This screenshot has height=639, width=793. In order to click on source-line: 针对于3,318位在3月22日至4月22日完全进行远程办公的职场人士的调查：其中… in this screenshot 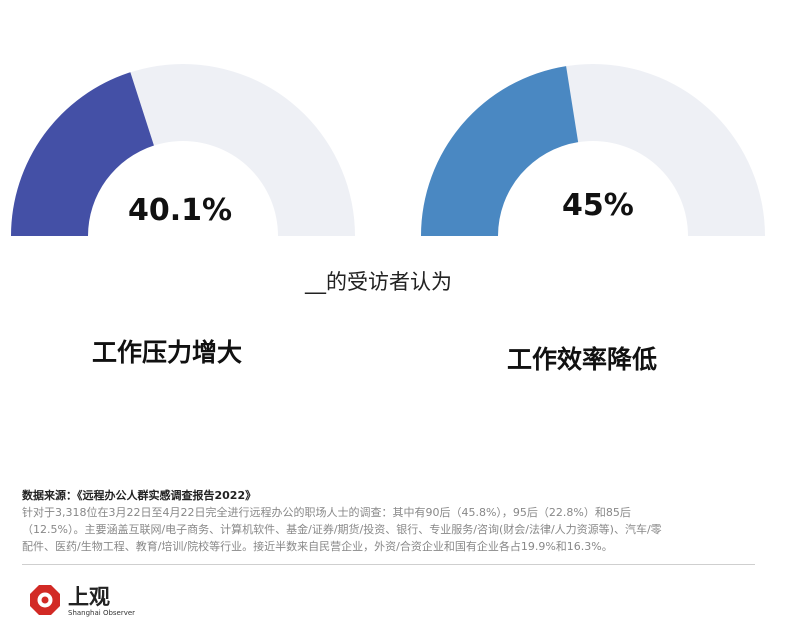, I will do `click(326, 512)`.